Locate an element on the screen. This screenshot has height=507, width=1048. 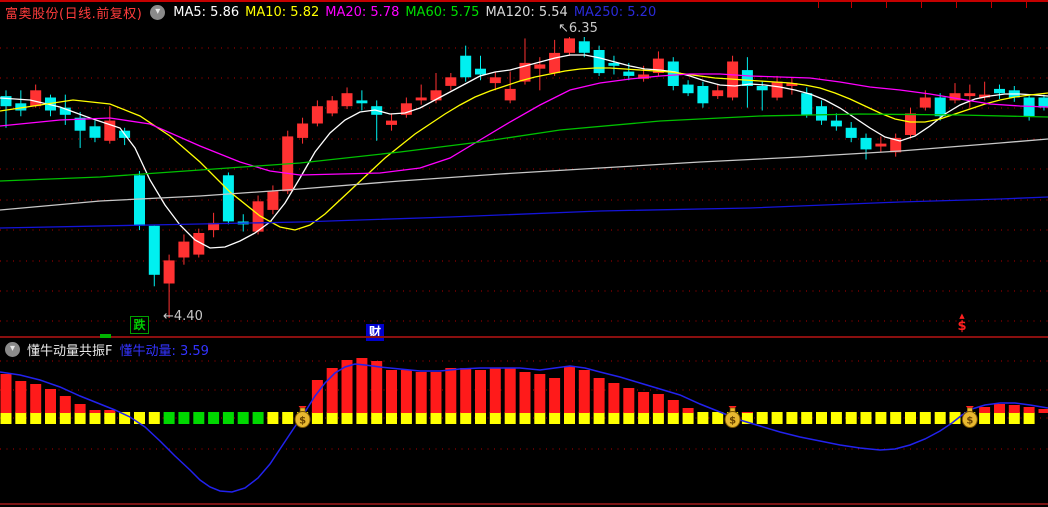
ma-line-MA60 is located at coordinates (524, 147).